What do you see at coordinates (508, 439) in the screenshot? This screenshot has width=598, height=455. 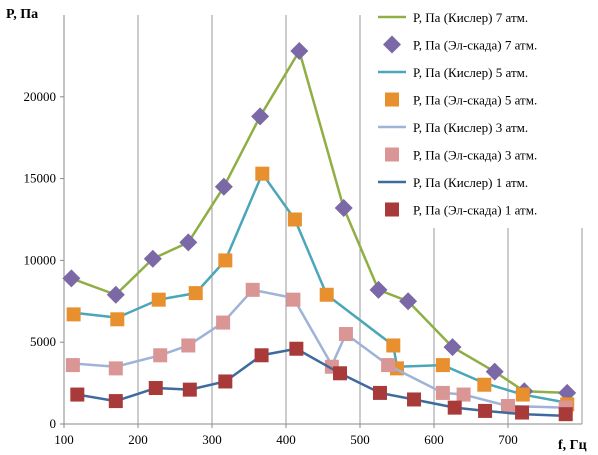 I see `x-tick-label: 700` at bounding box center [508, 439].